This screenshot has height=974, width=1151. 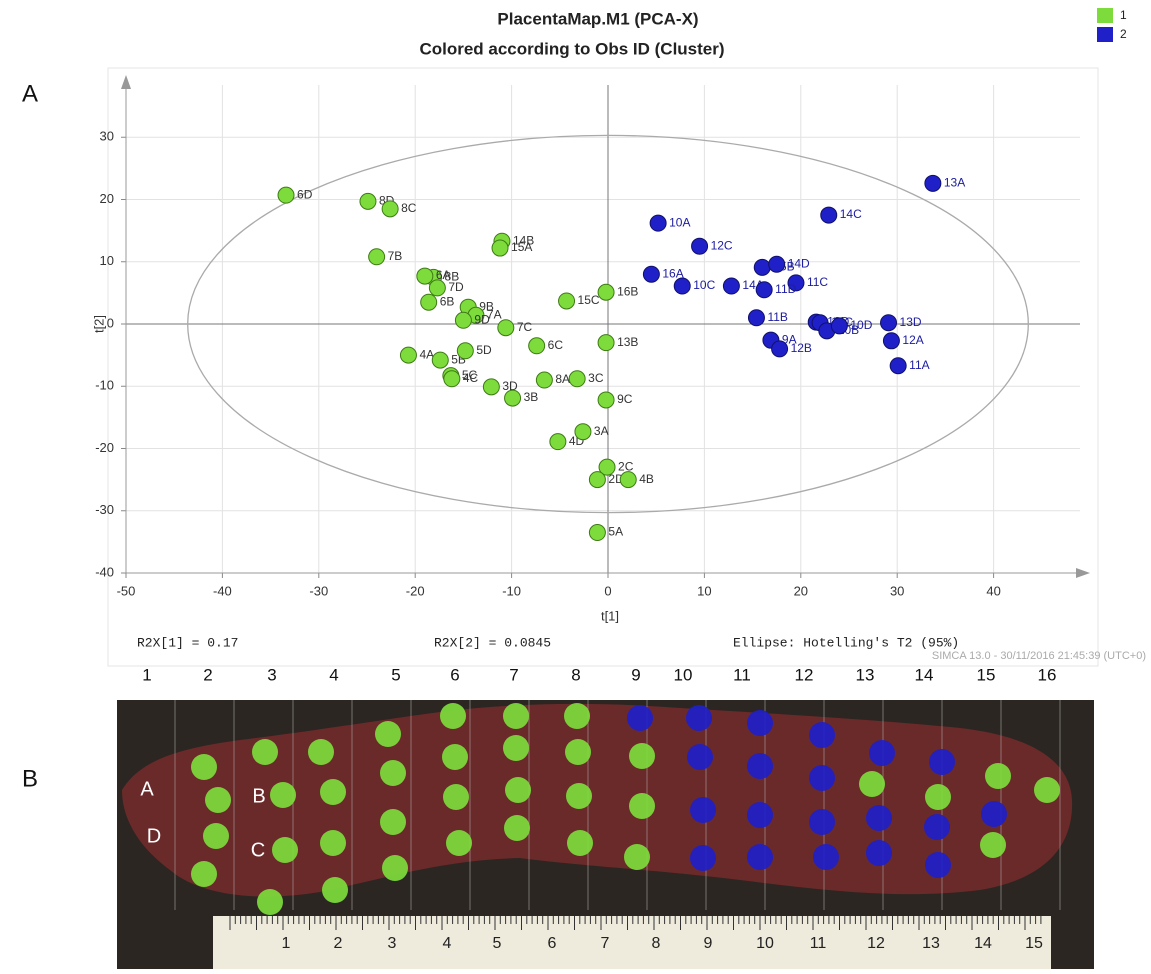 What do you see at coordinates (454, 674) in the screenshot?
I see `column-number: 6` at bounding box center [454, 674].